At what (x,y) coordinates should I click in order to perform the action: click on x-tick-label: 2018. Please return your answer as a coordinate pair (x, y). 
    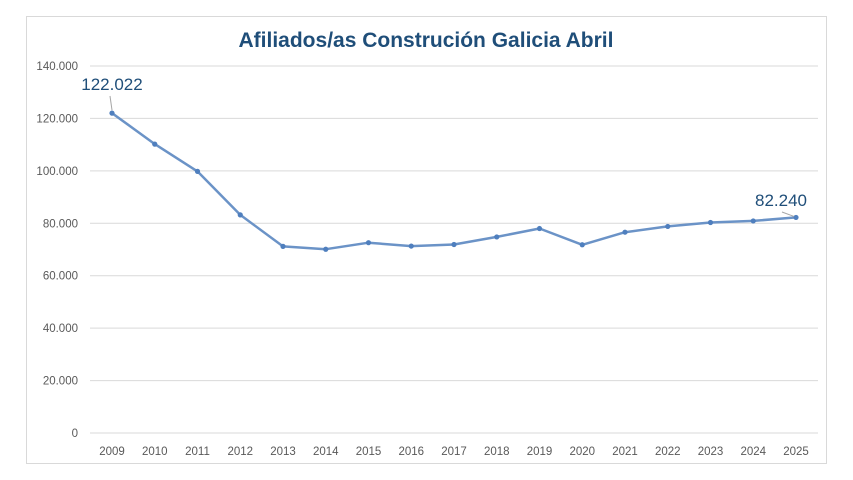
    Looking at the image, I should click on (497, 452).